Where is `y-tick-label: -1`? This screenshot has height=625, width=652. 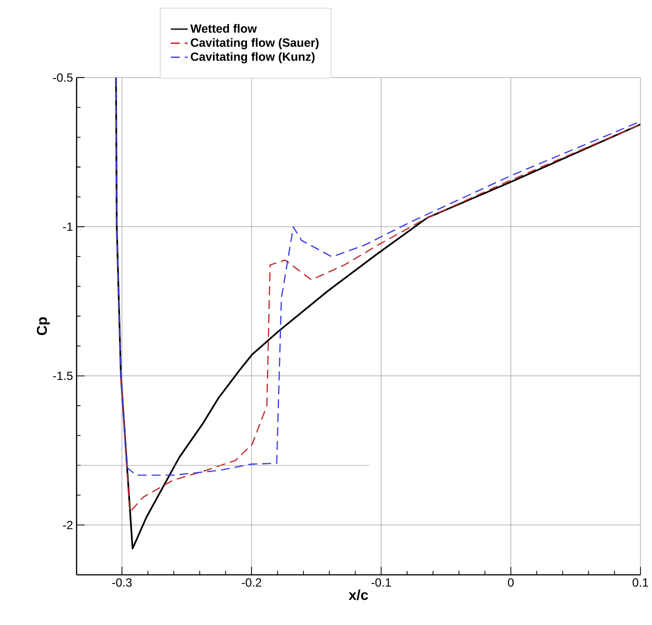
y-tick-label: -1 is located at coordinates (67, 227).